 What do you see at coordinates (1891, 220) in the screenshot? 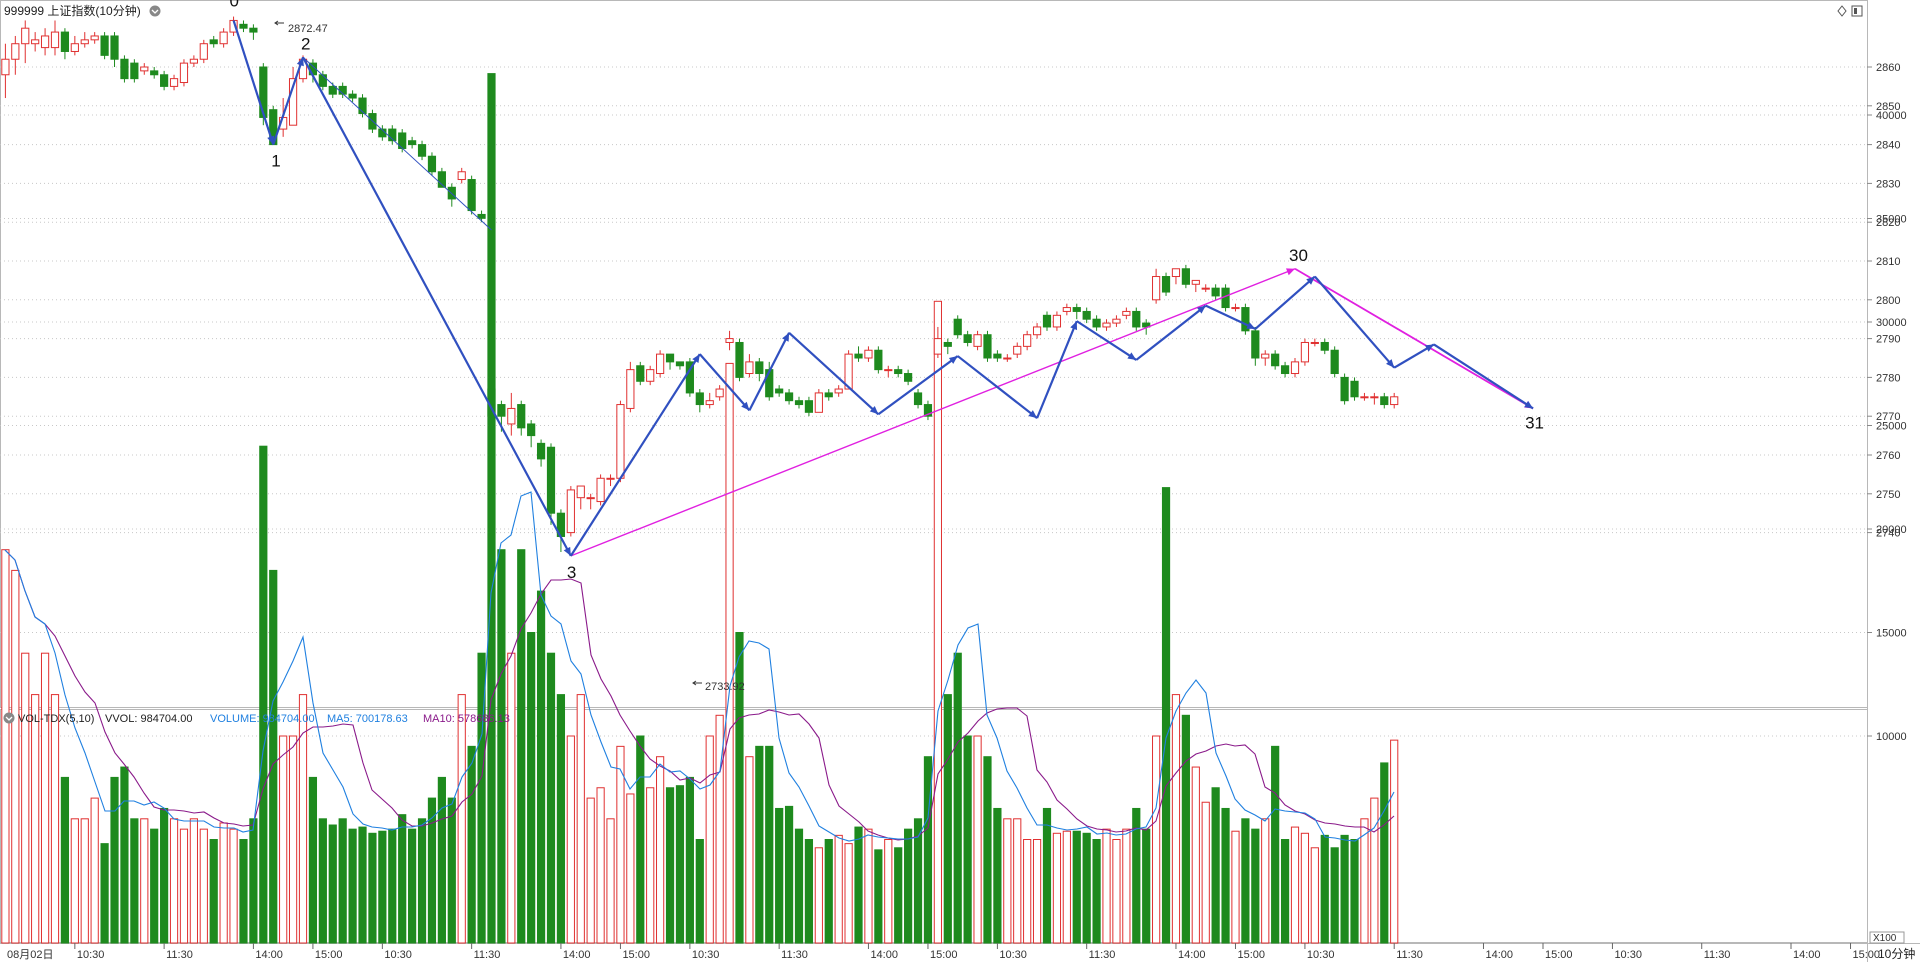
I see `volume-tick-label: 35000` at bounding box center [1891, 220].